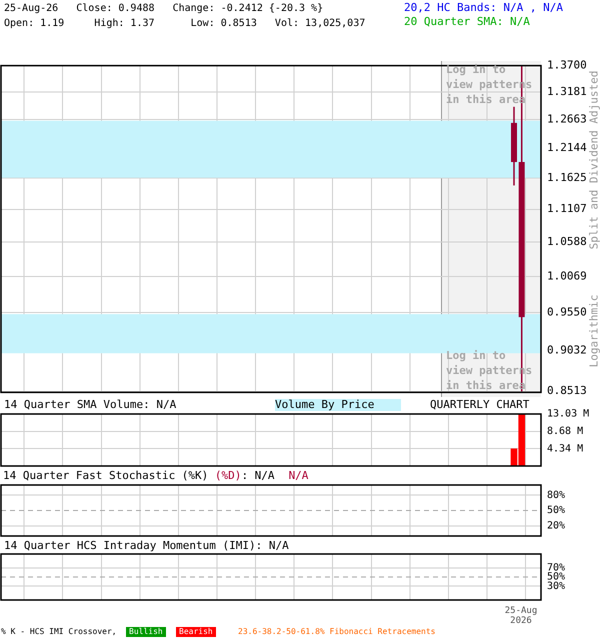 This screenshot has height=640, width=600. What do you see at coordinates (556, 526) in the screenshot?
I see `y-tick-label: 20%` at bounding box center [556, 526].